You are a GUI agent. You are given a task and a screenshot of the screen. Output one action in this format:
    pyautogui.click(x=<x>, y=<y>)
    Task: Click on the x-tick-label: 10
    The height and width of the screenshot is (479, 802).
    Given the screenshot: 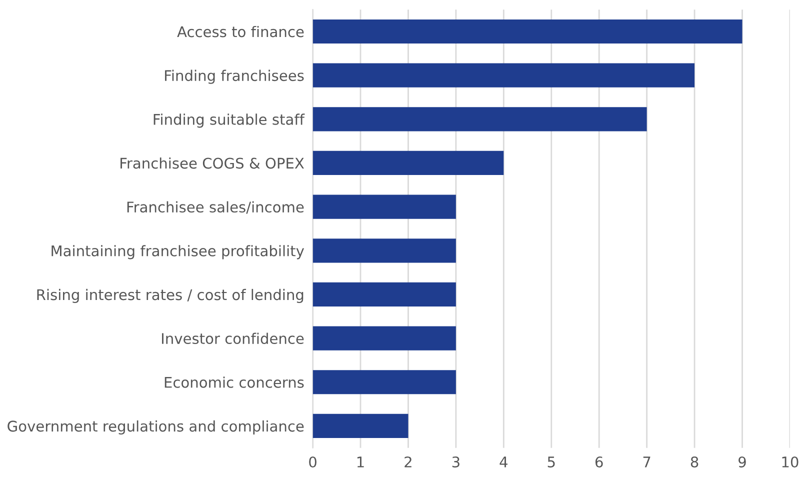 What is the action you would take?
    pyautogui.click(x=790, y=462)
    